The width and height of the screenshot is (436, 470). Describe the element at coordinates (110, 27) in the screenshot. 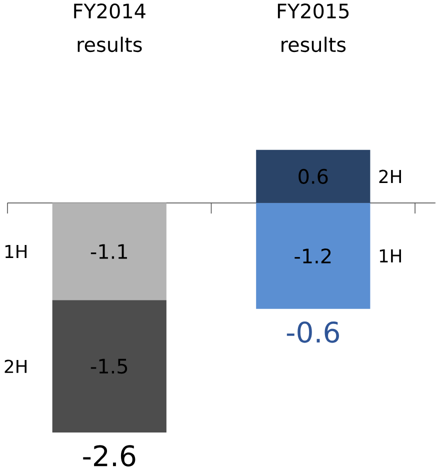

I see `x-tick-label: FY2014 results` at that location.